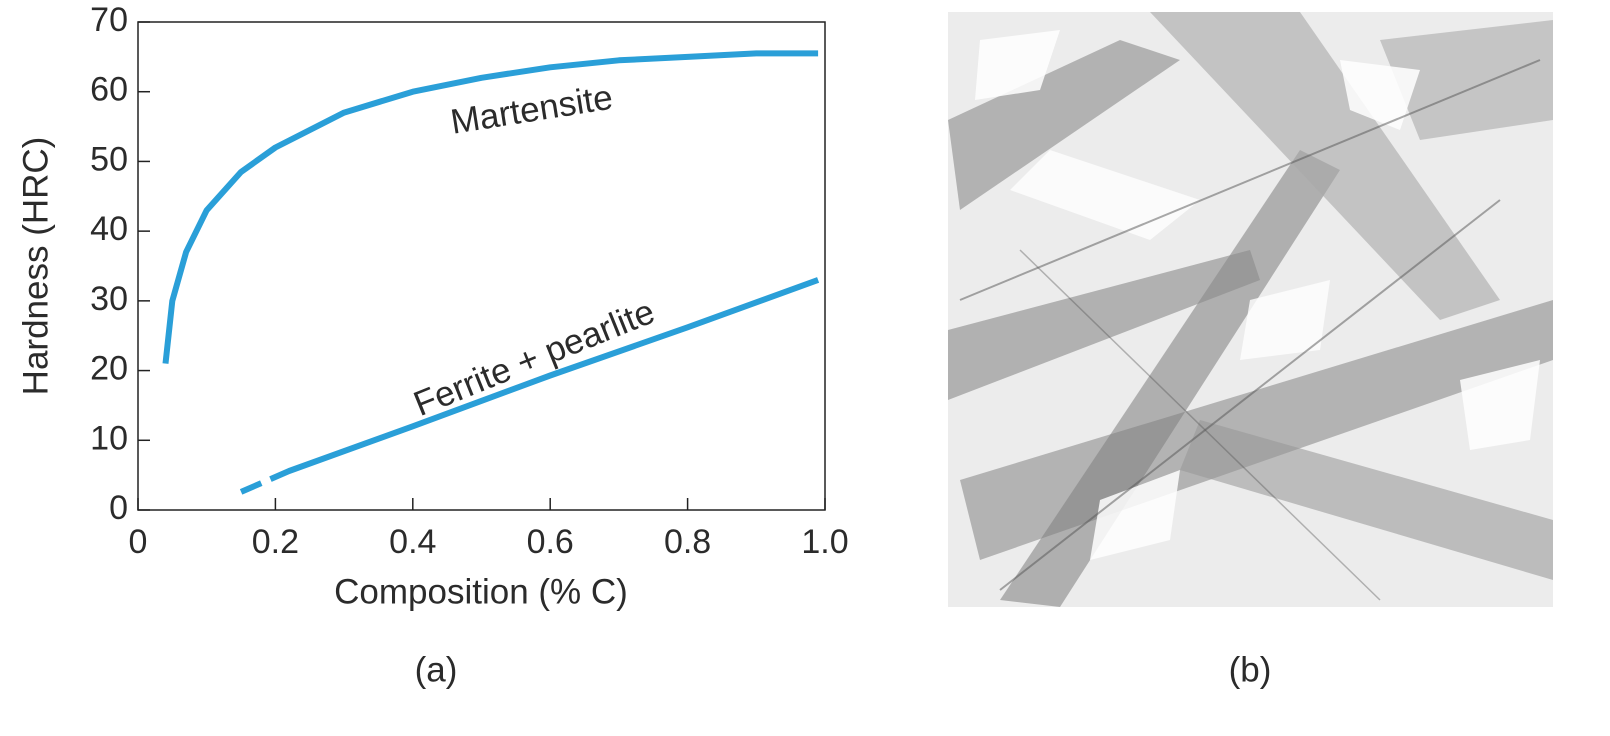 The image size is (1610, 736). I want to click on x-axis-label: Composition (% C), so click(481, 591).